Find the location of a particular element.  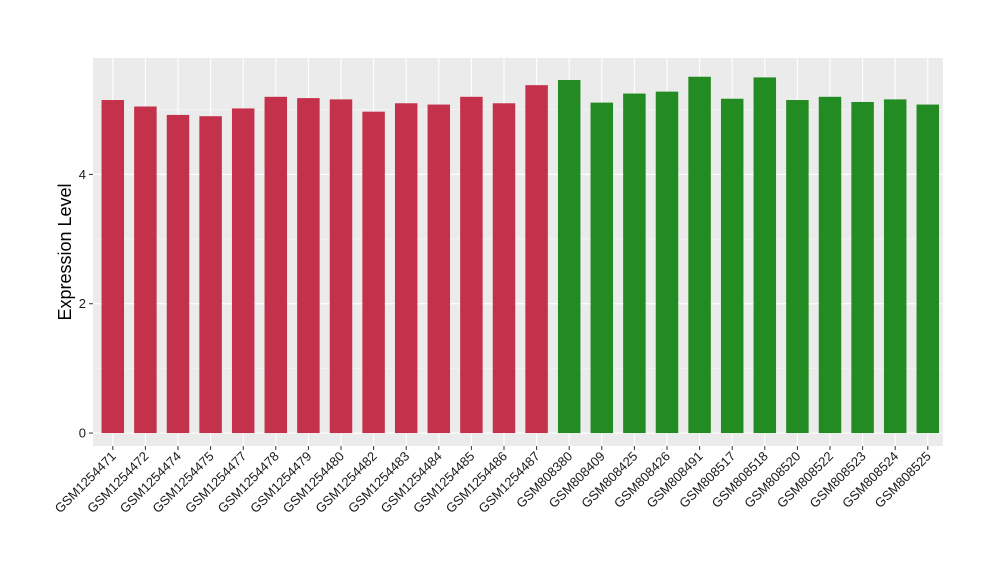

y-tick-label: 2 is located at coordinates (82, 303).